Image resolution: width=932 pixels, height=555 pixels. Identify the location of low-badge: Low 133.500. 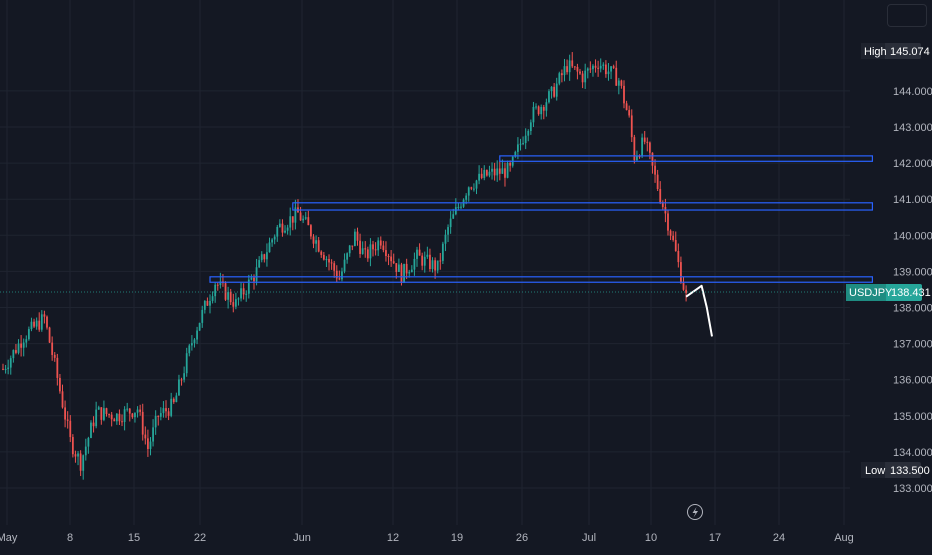
(895, 470).